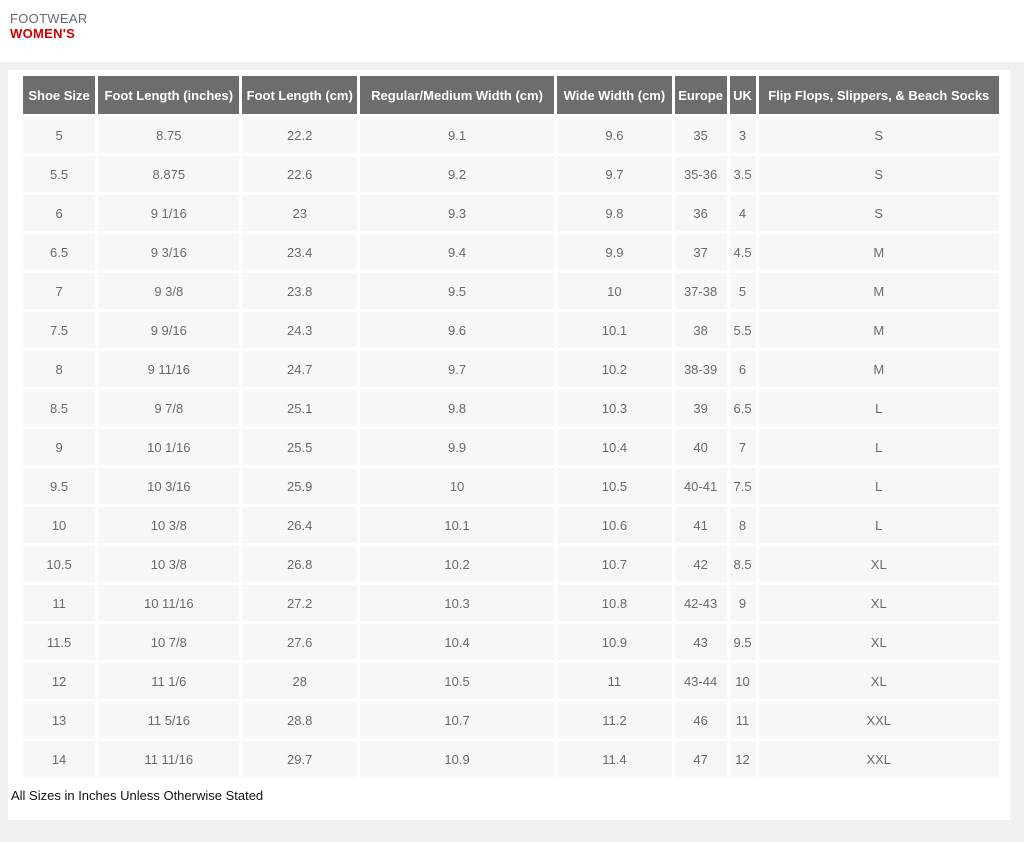 The image size is (1024, 842). What do you see at coordinates (169, 447) in the screenshot?
I see `cell-foot-length-inches: 10 1/16` at bounding box center [169, 447].